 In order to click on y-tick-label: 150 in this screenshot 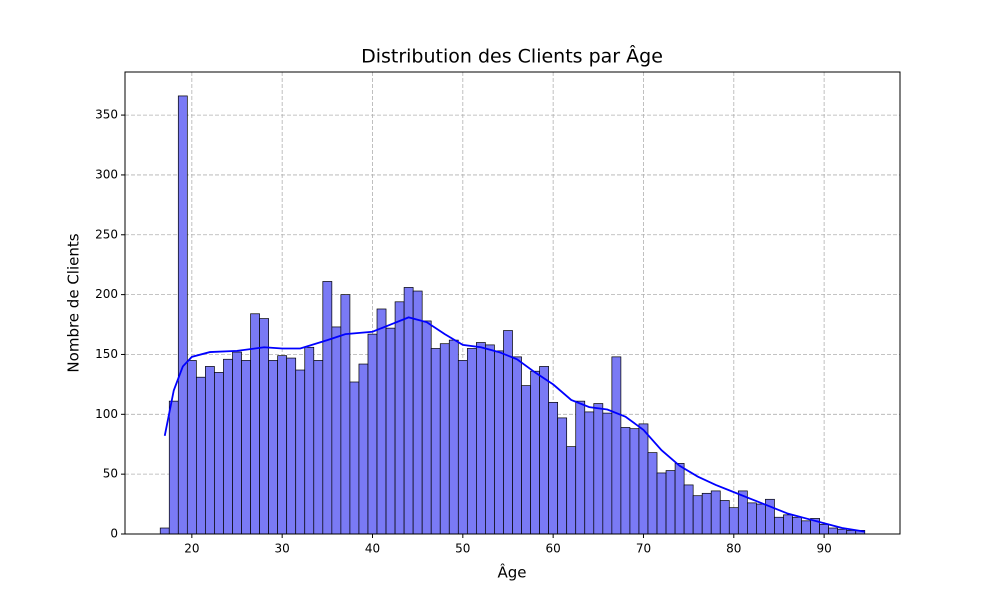, I will do `click(106, 354)`.